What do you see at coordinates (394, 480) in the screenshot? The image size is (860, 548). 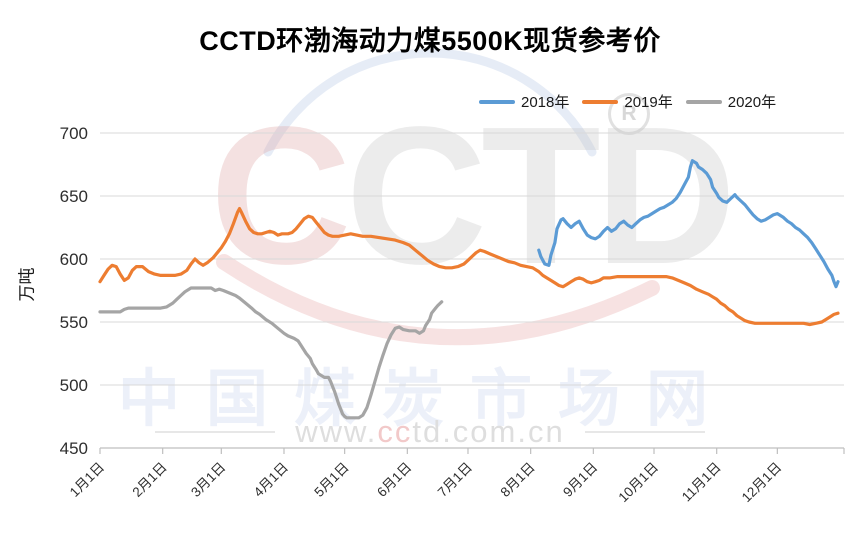 I see `x-tick-label: 6月1日` at bounding box center [394, 480].